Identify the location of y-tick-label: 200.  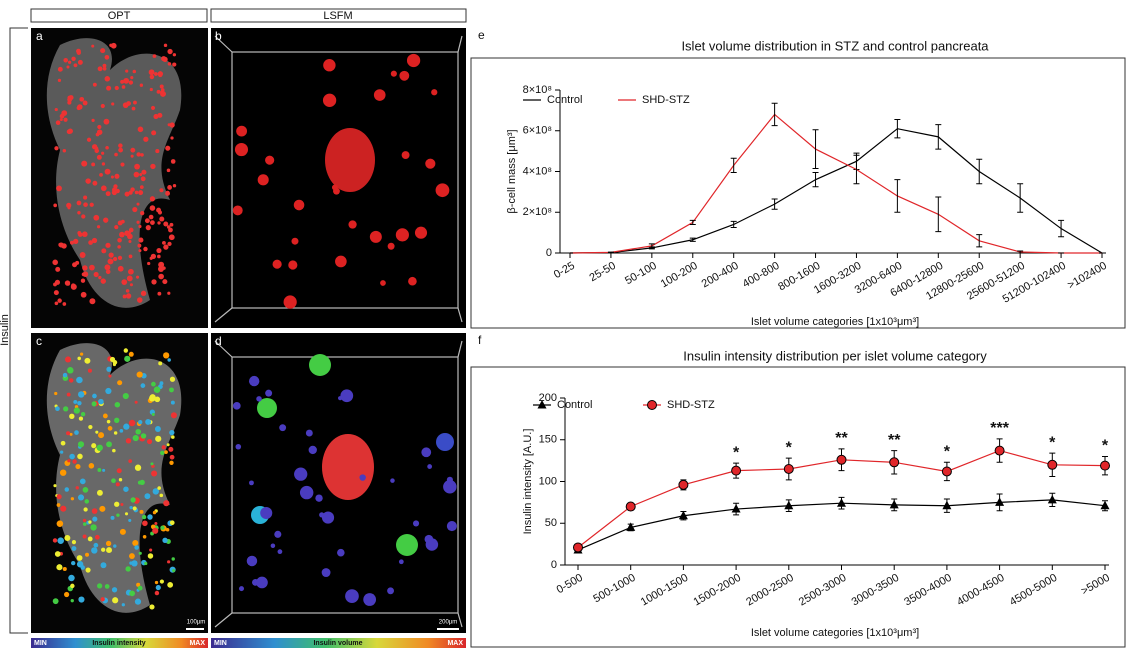
(548, 398).